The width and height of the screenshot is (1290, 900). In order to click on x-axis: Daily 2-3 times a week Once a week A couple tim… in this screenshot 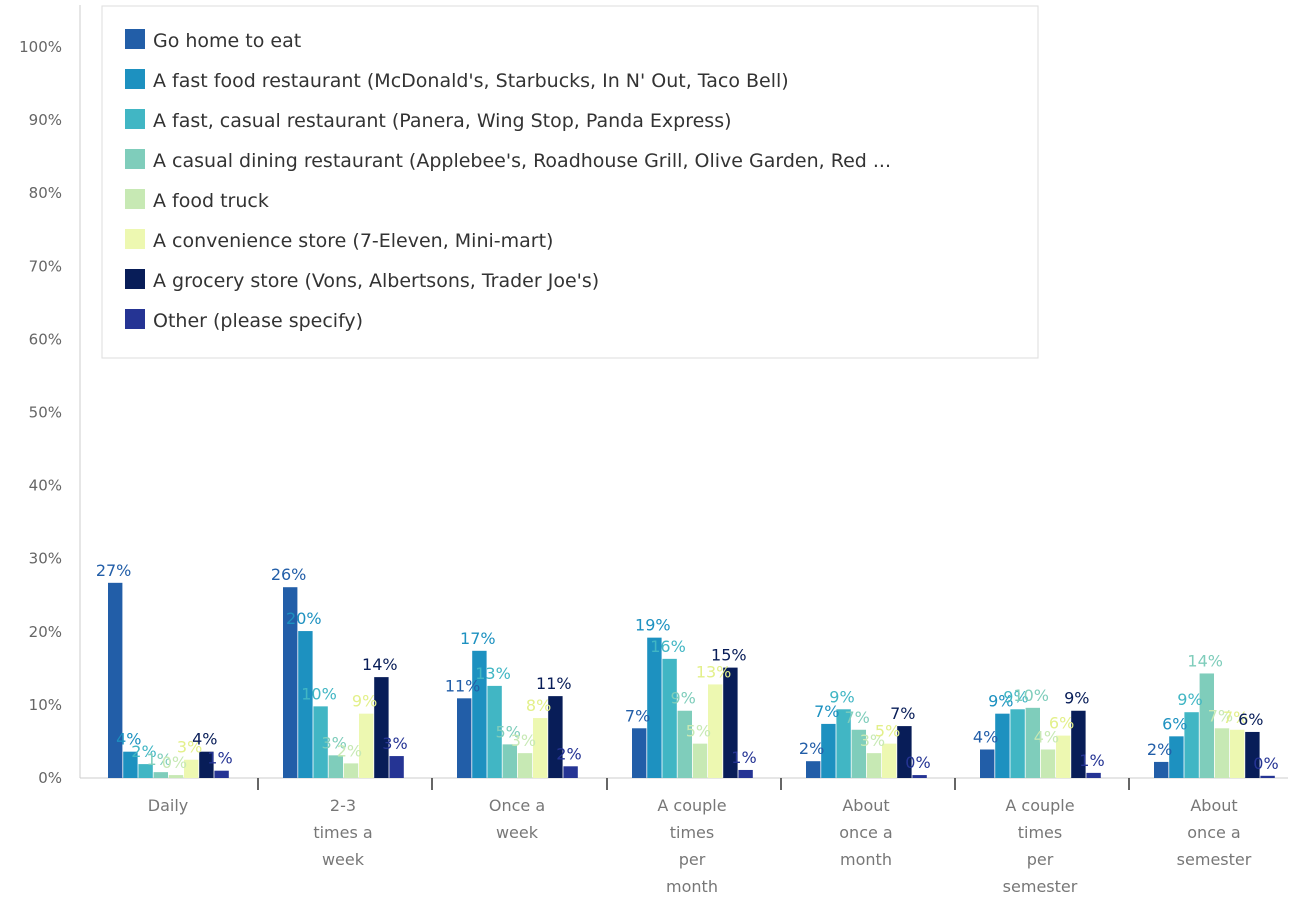, I will do `click(684, 836)`.